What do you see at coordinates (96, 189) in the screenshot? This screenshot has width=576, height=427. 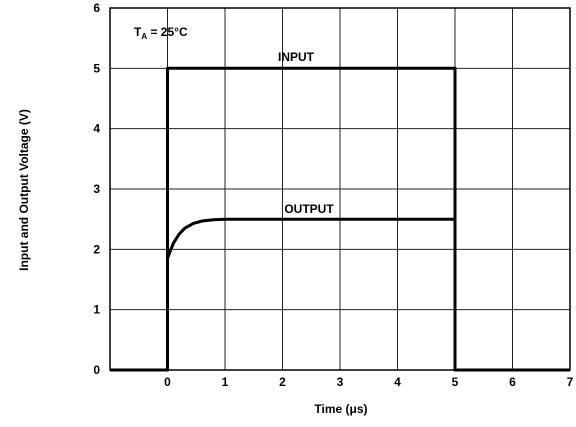 I see `y-tick-label: 3` at bounding box center [96, 189].